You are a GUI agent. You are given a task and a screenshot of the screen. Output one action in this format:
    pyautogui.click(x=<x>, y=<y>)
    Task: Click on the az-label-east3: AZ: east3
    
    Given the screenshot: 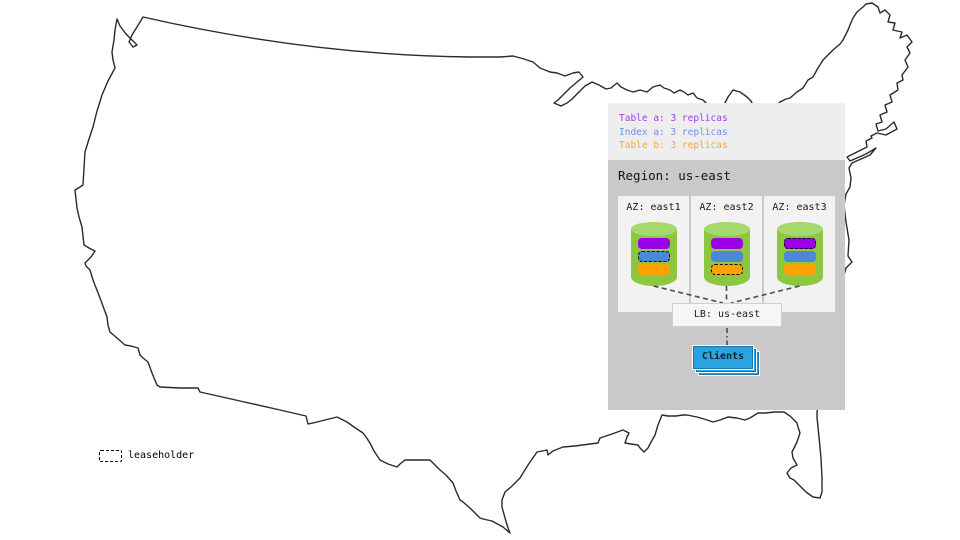 What is the action you would take?
    pyautogui.click(x=799, y=207)
    